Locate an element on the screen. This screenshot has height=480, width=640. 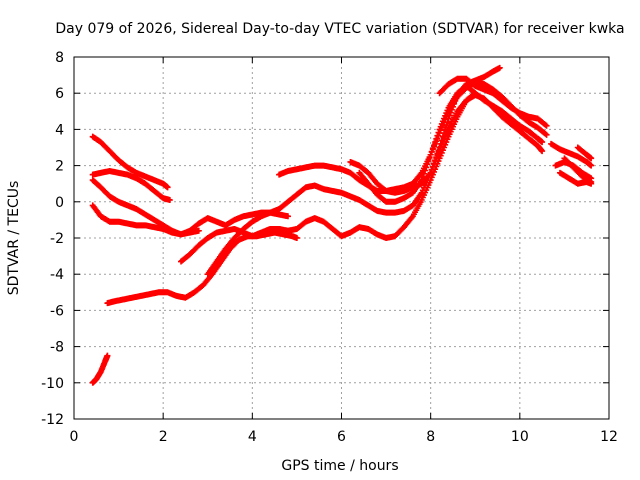
x-tick-label: 4 is located at coordinates (252, 437).